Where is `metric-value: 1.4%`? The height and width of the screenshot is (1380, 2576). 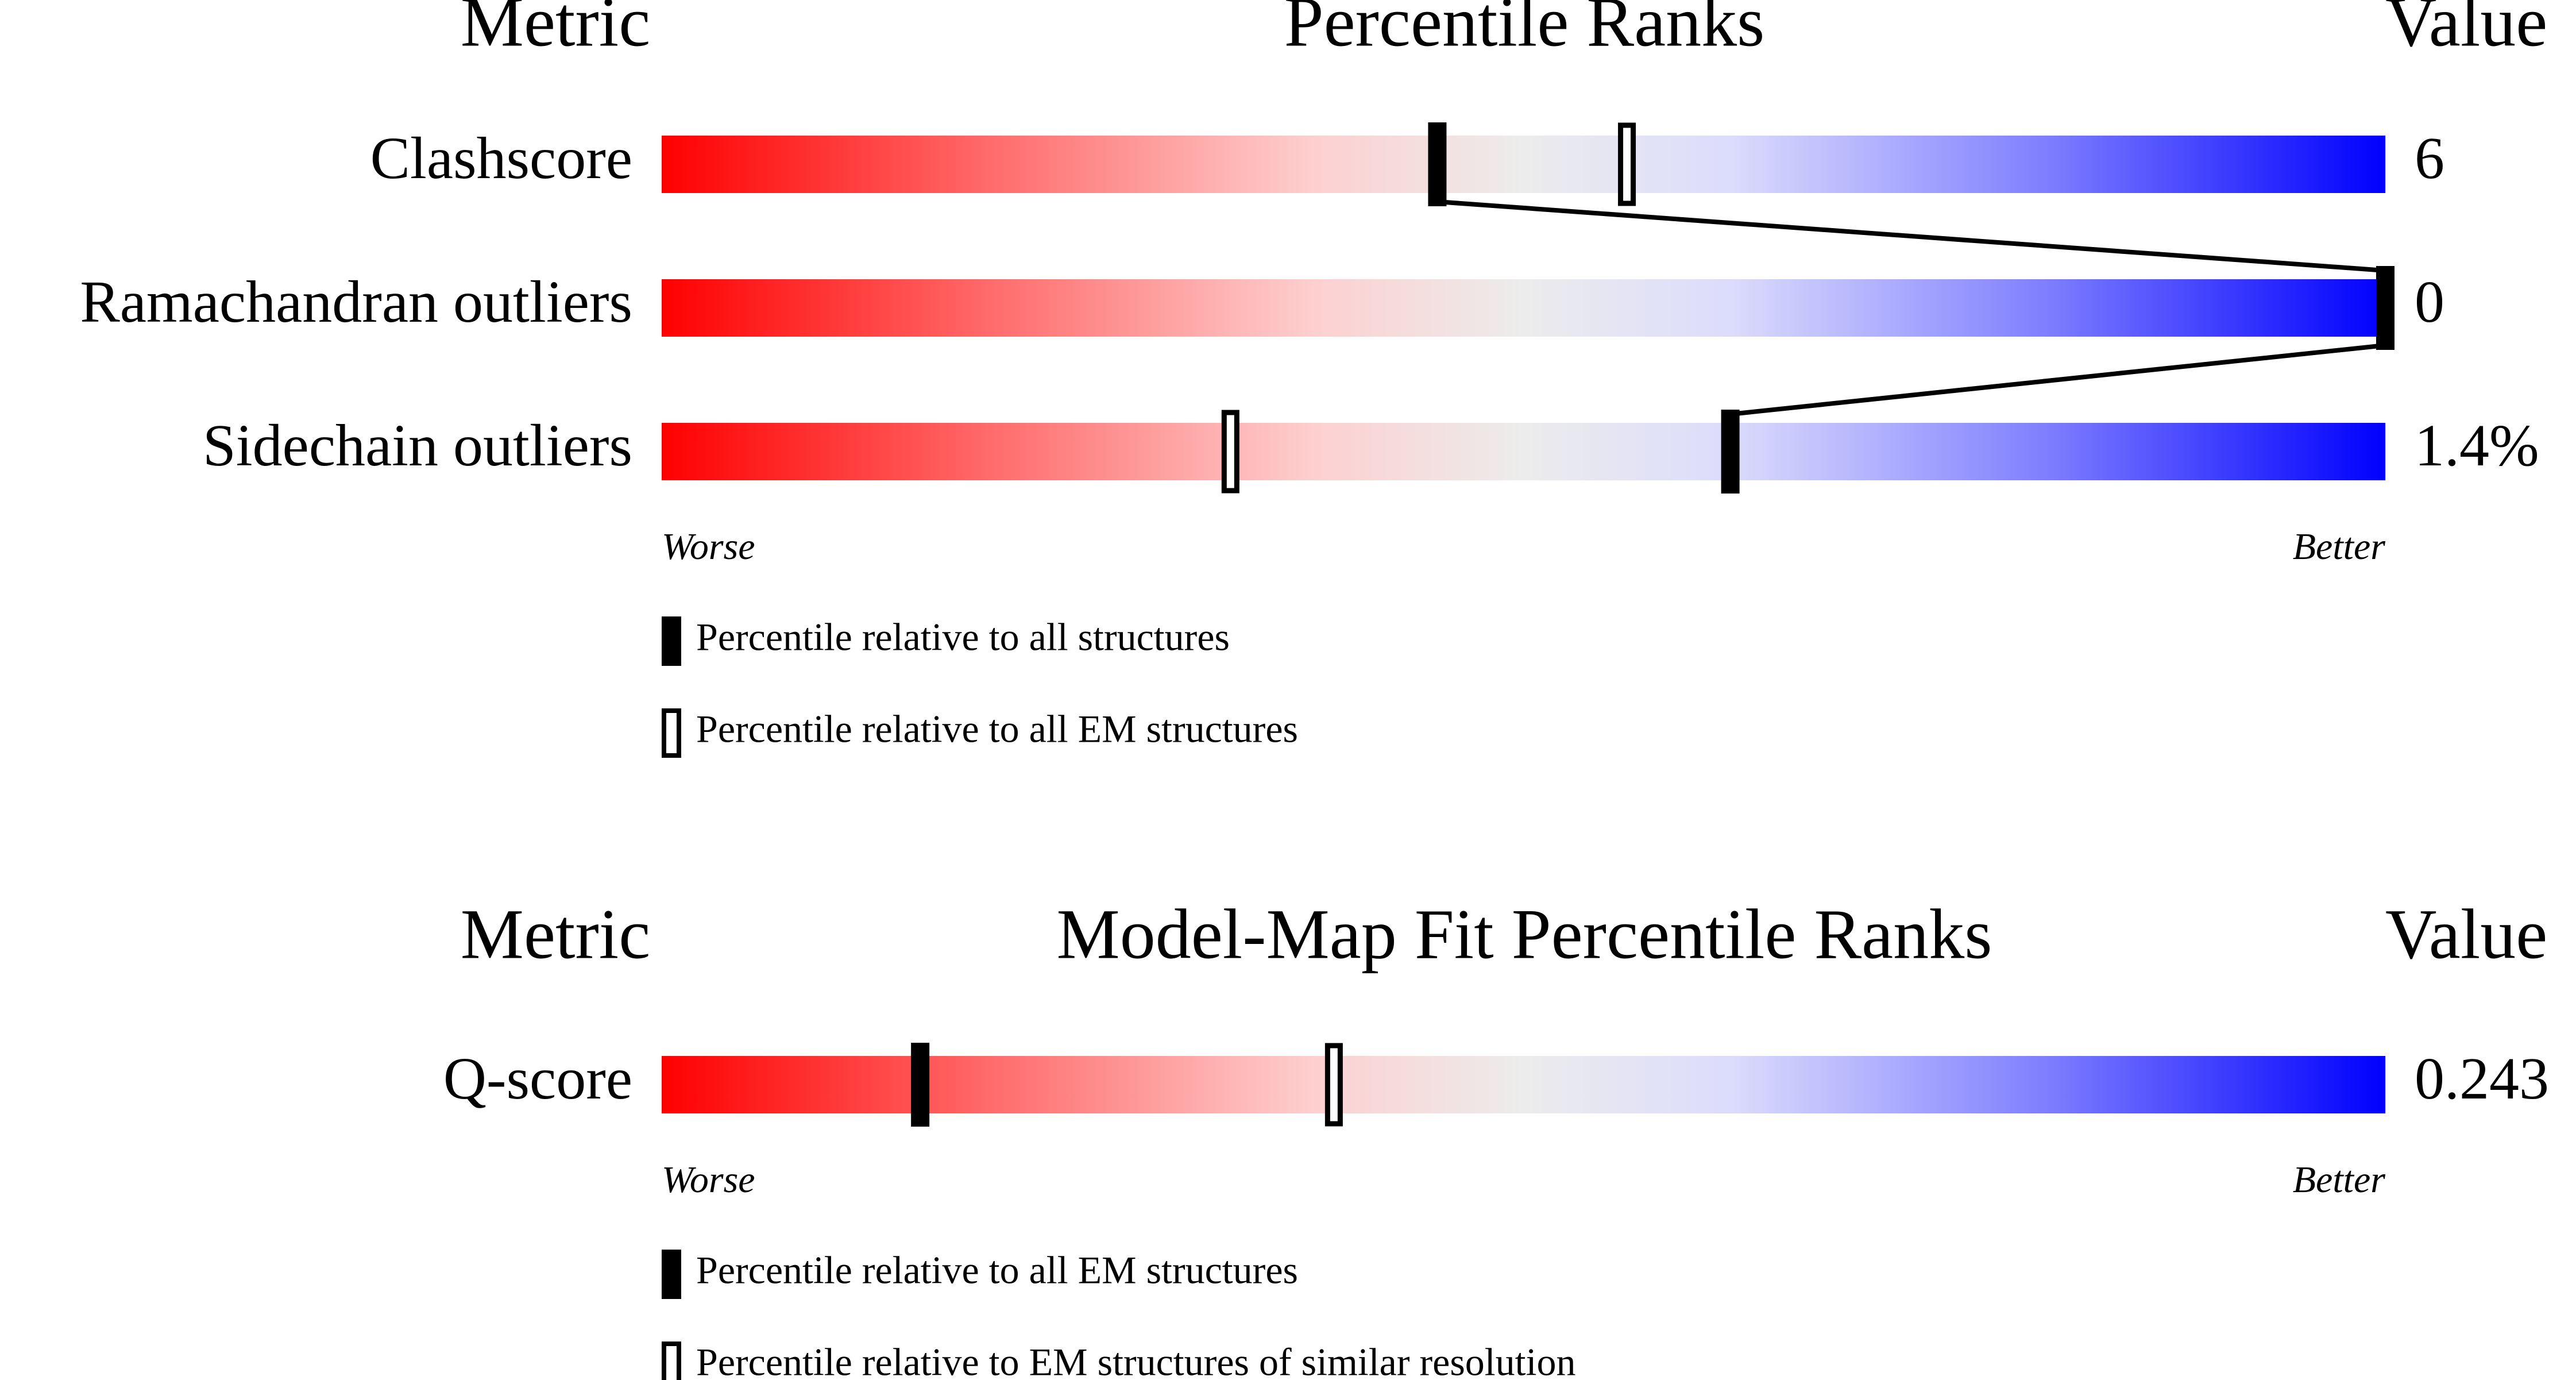
metric-value: 1.4% is located at coordinates (2477, 446).